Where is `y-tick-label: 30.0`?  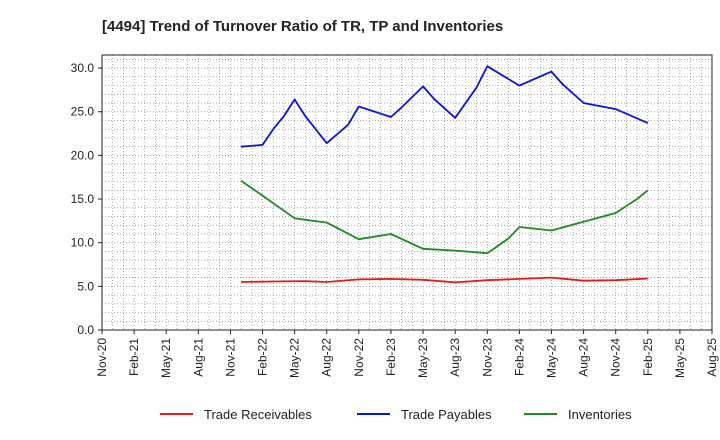 y-tick-label: 30.0 is located at coordinates (83, 68).